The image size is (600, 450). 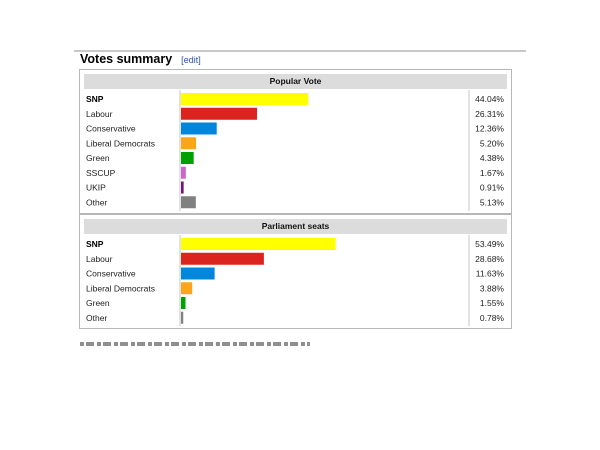 What do you see at coordinates (195, 344) in the screenshot?
I see `cut-off-heading` at bounding box center [195, 344].